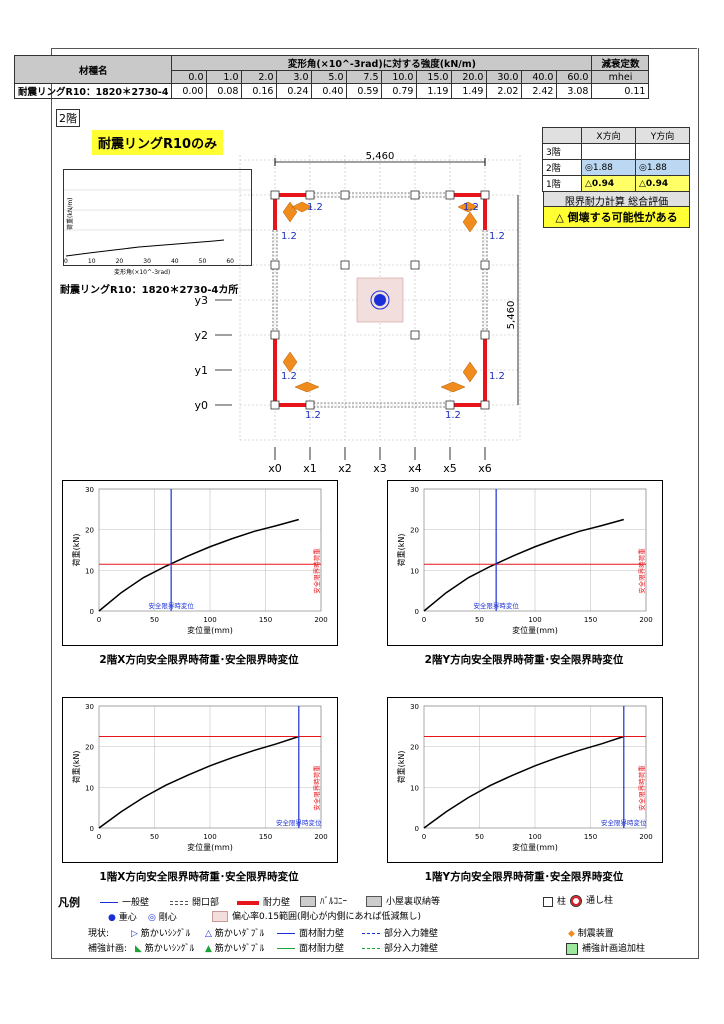 The image size is (724, 1024). Describe the element at coordinates (119, 261) in the screenshot. I see `mini-xtick: 20` at that location.